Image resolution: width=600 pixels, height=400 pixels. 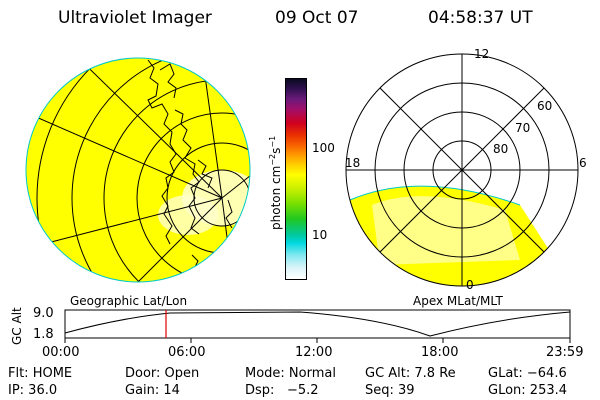 What do you see at coordinates (303, 390) in the screenshot?
I see `status-dsp-value: −5.2` at bounding box center [303, 390].